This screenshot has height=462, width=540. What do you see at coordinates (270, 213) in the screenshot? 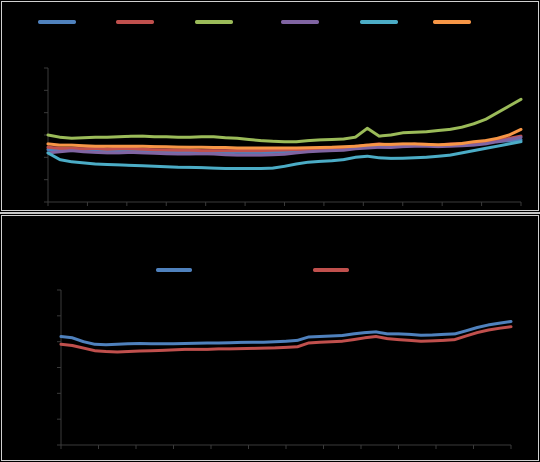
I see `panel-divider` at bounding box center [270, 213].